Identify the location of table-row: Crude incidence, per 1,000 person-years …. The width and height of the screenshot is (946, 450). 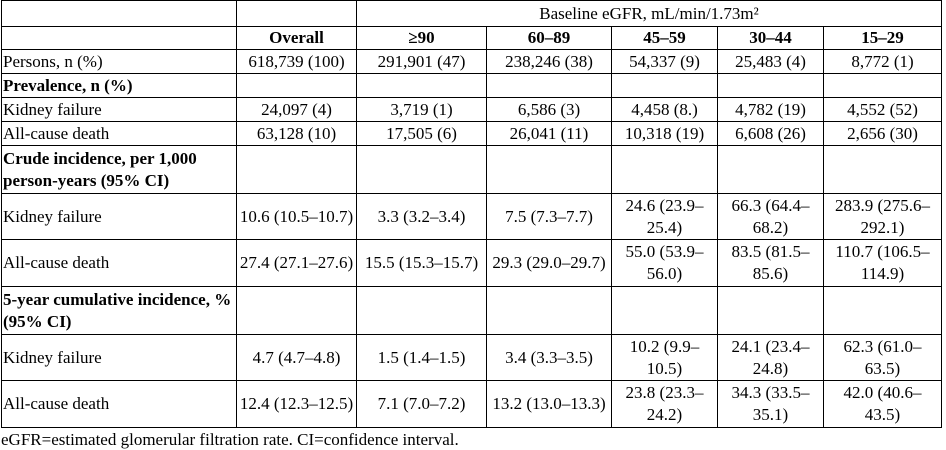
(472, 169).